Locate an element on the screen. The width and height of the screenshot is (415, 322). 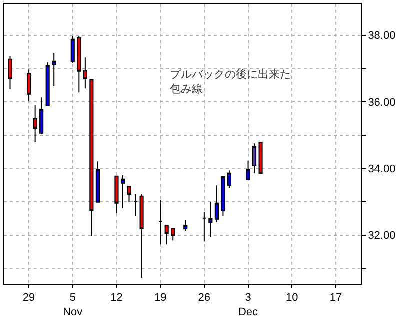
x-tick-label: 12 is located at coordinates (116, 298).